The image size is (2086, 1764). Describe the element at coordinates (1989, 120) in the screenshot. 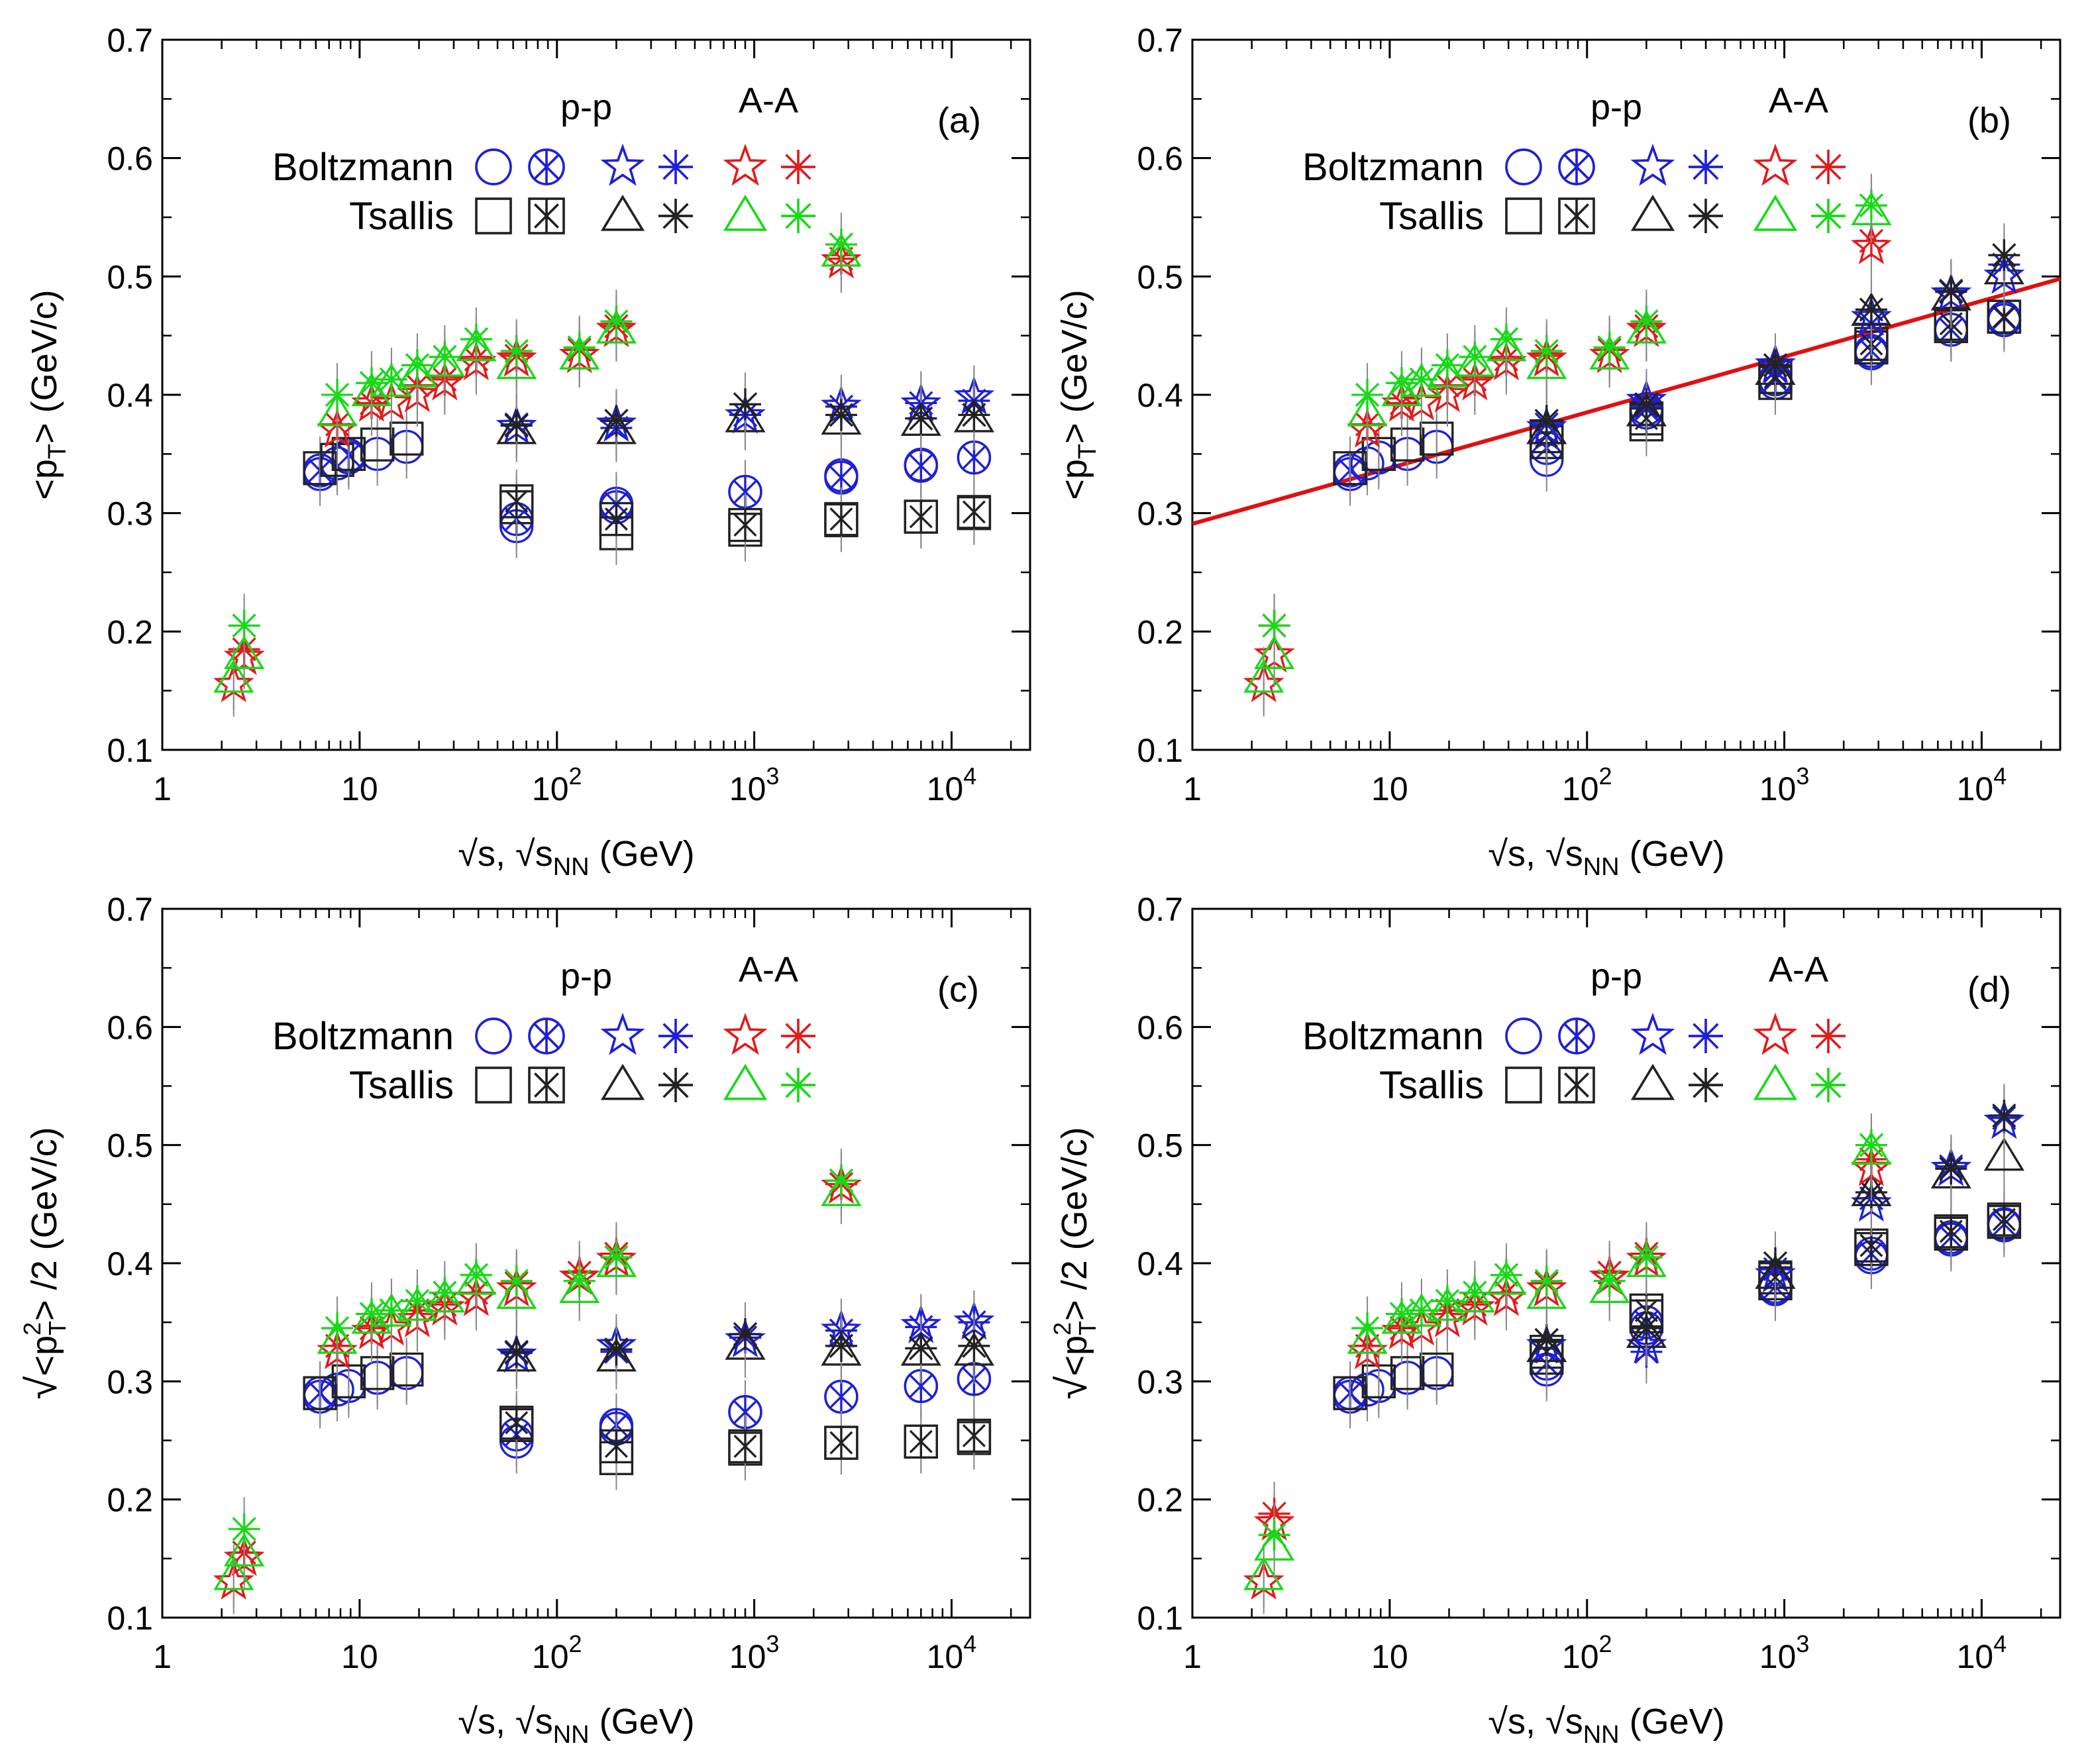

I see `panel-label: (b)` at that location.